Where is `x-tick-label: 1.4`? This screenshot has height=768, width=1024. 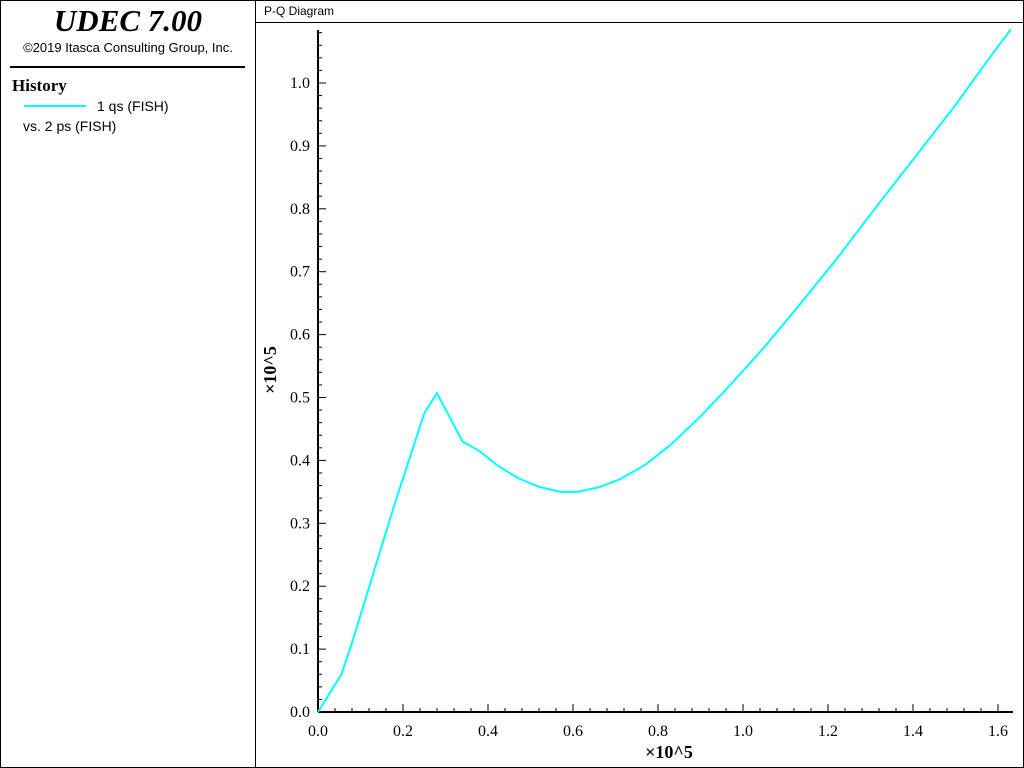
x-tick-label: 1.4 is located at coordinates (913, 731).